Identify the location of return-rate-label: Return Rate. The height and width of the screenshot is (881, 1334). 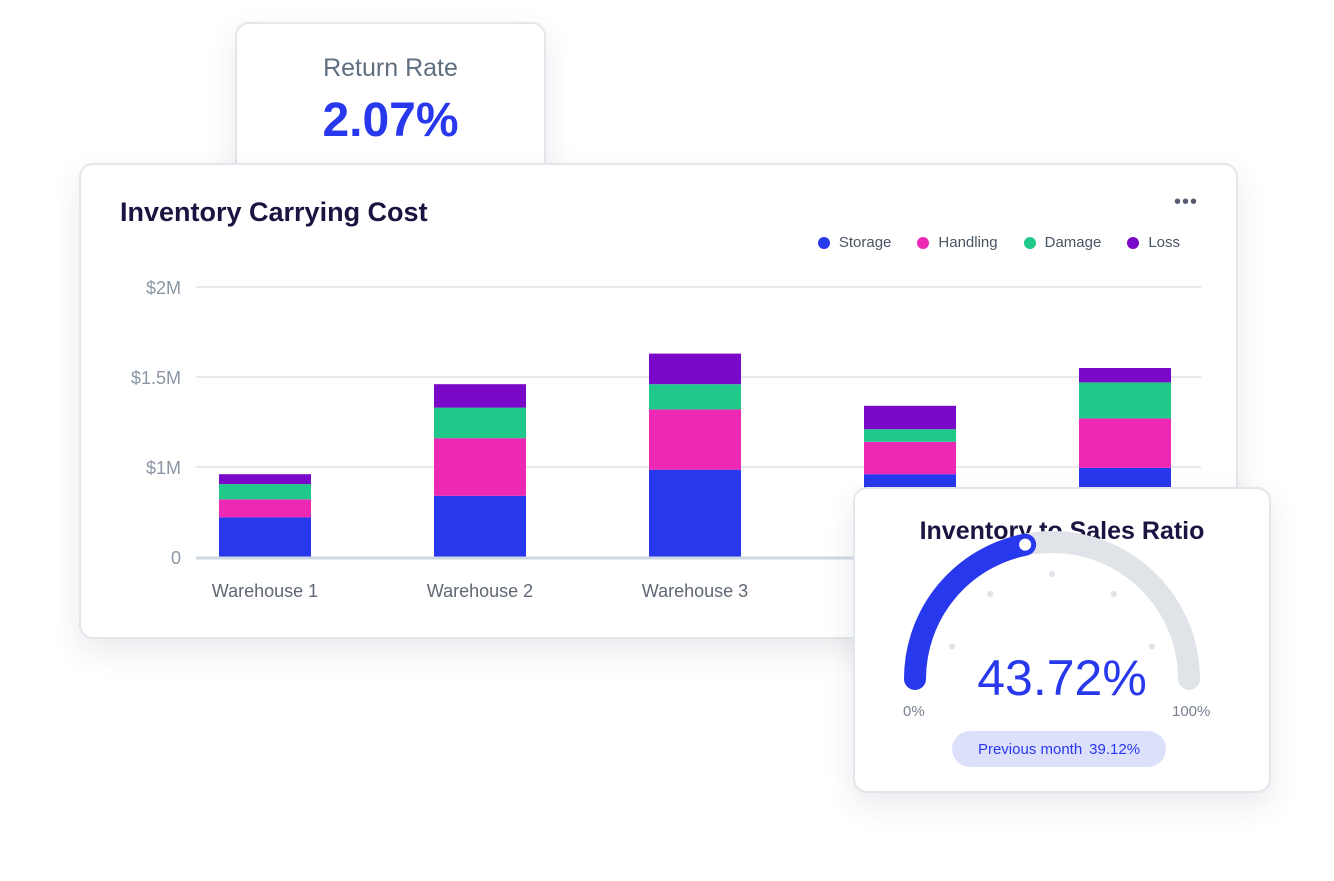
(390, 68).